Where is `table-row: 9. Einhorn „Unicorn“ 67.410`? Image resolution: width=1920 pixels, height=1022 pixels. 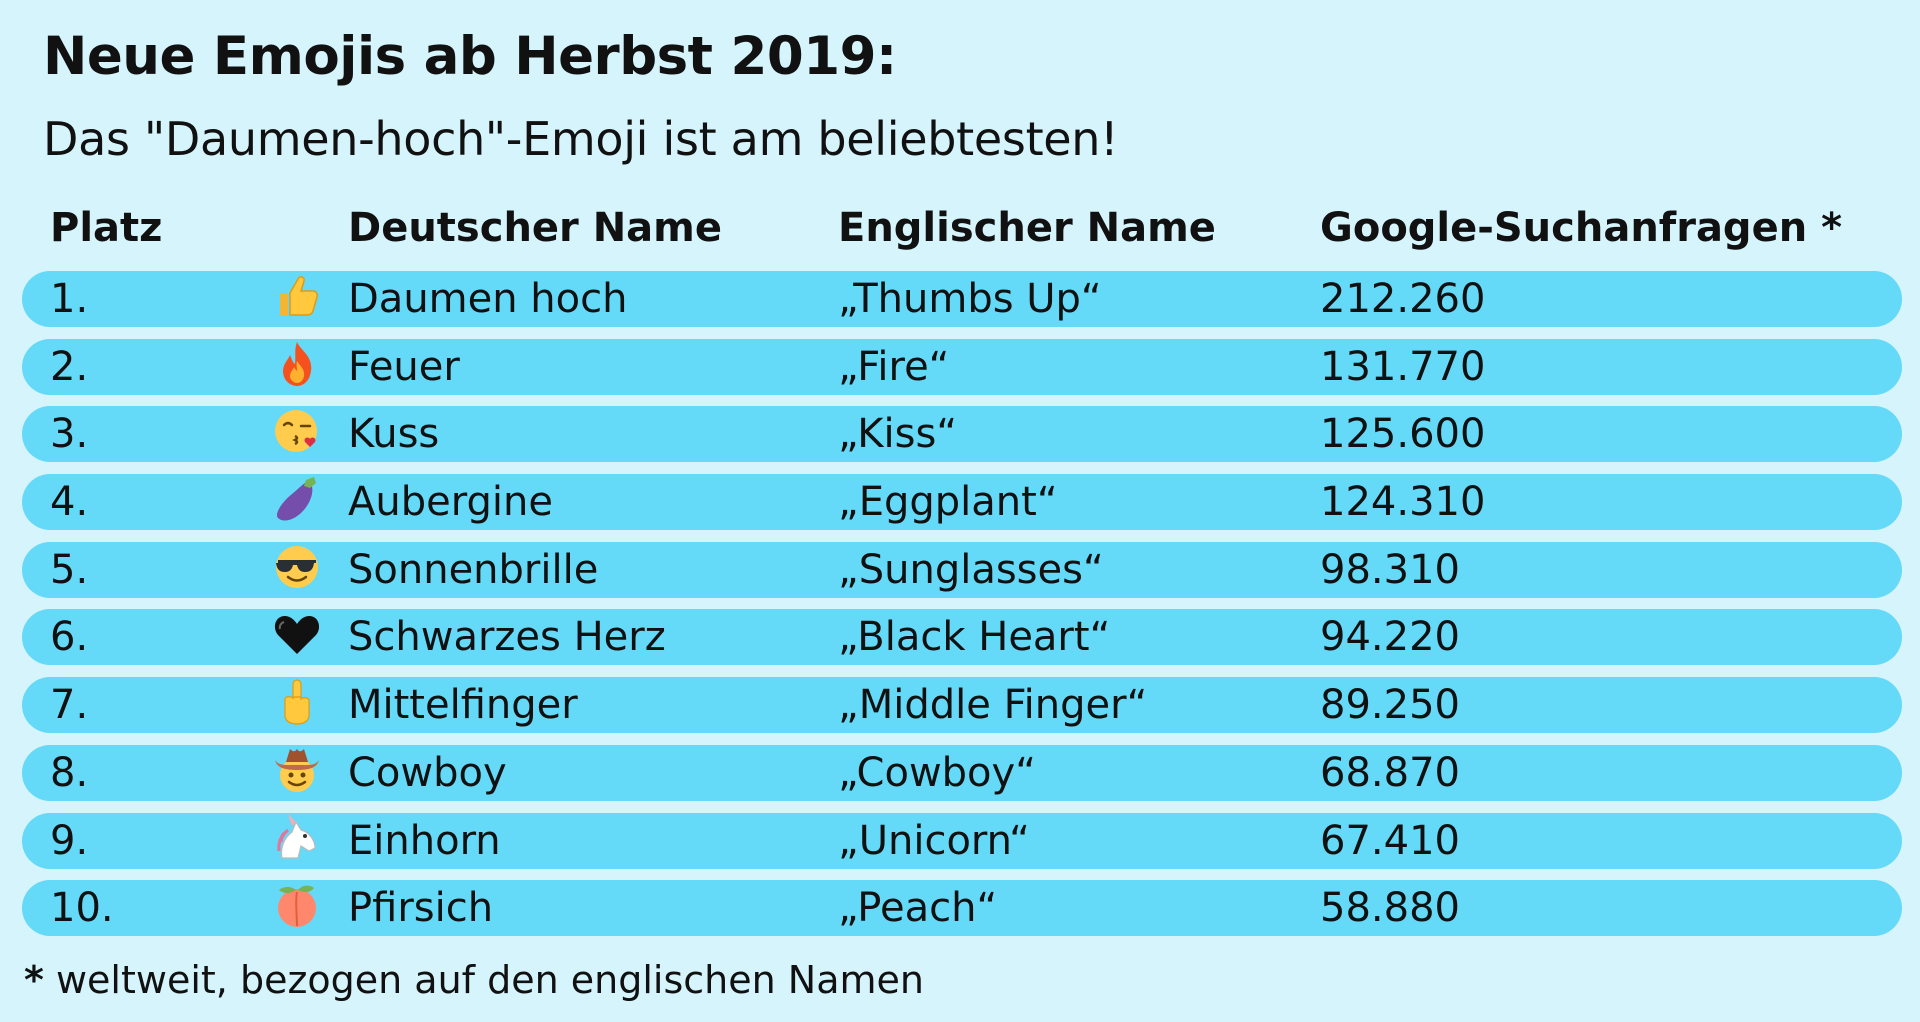
table-row: 9. Einhorn „Unicorn“ 67.410 is located at coordinates (962, 840).